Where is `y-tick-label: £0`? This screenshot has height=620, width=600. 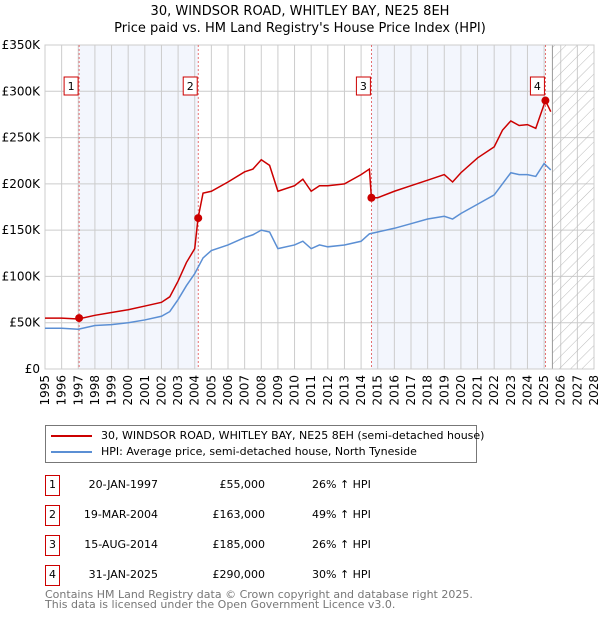
y-tick-label: £0 is located at coordinates (32, 369).